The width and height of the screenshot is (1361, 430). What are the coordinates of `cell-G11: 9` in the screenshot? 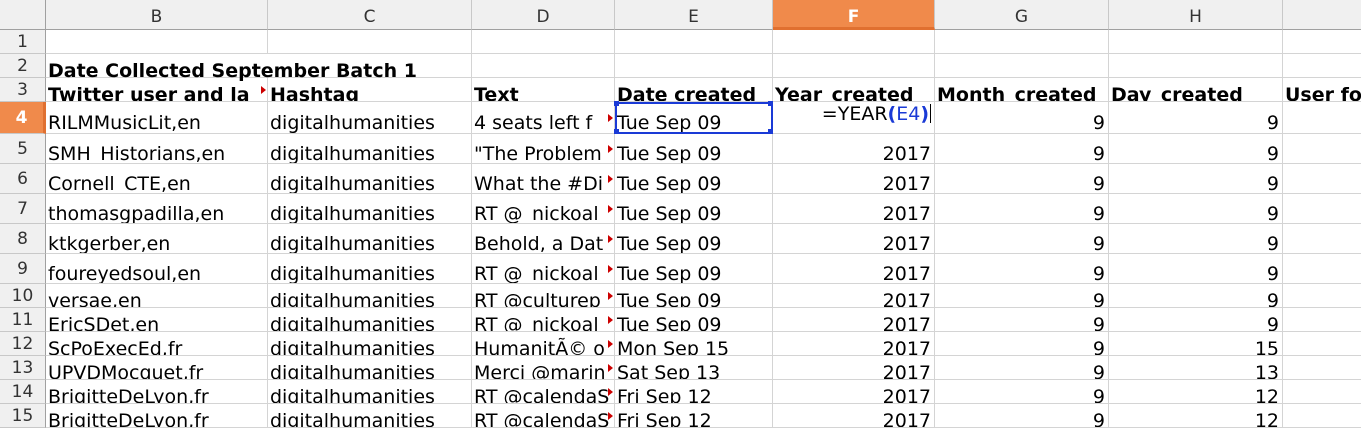 It's located at (1022, 320).